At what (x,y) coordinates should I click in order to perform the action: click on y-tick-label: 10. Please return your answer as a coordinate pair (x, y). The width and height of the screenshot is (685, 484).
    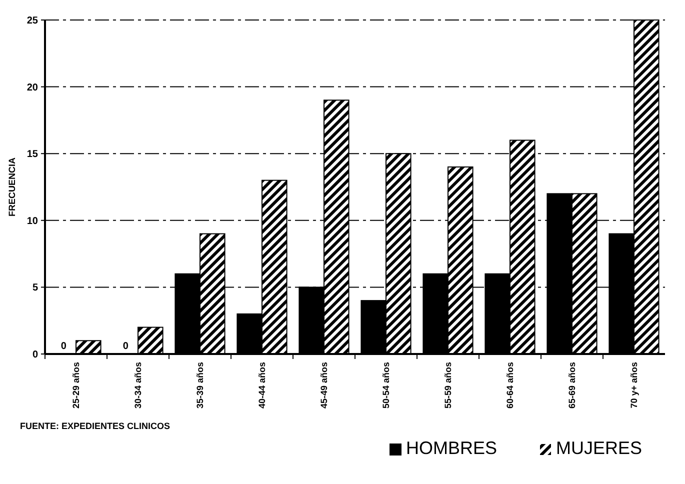
    Looking at the image, I should click on (32, 221).